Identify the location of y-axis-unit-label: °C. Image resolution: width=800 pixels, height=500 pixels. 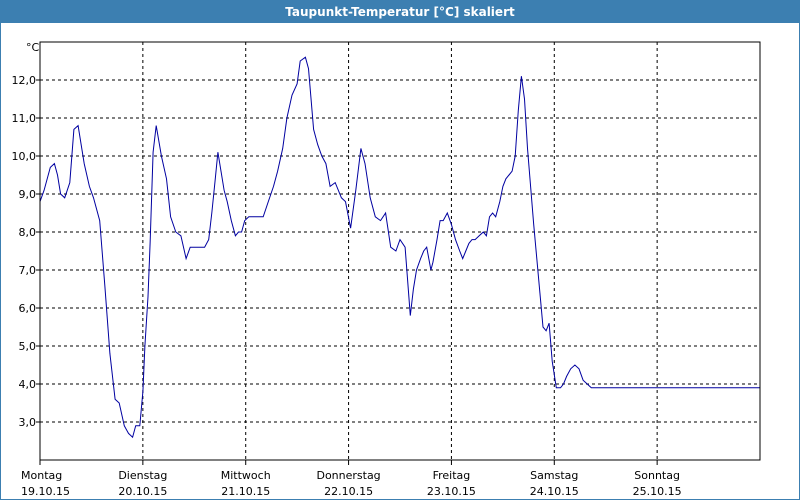
(33, 47).